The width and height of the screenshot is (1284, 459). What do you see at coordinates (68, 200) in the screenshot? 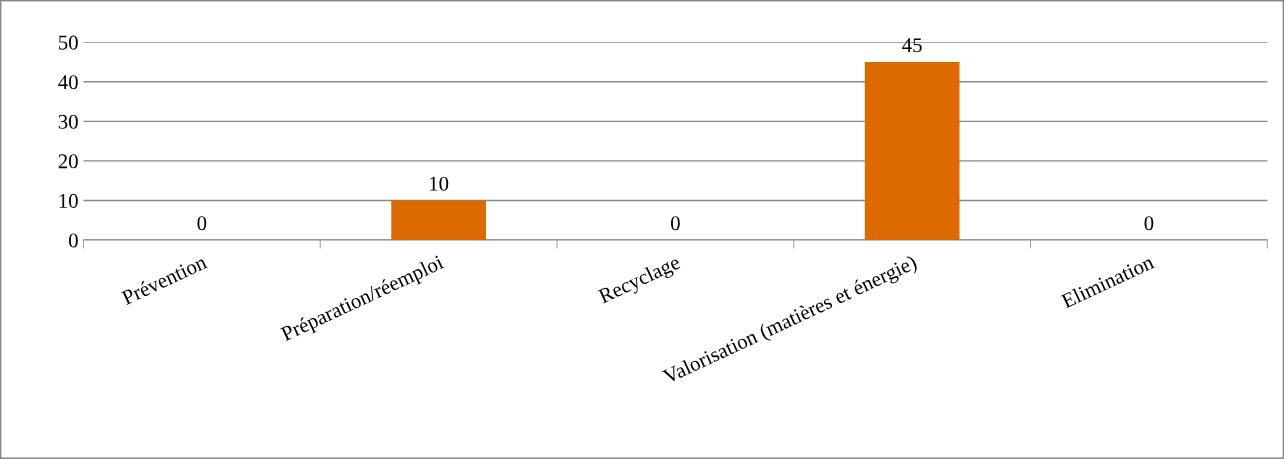
I see `y-tick-label: 10` at bounding box center [68, 200].